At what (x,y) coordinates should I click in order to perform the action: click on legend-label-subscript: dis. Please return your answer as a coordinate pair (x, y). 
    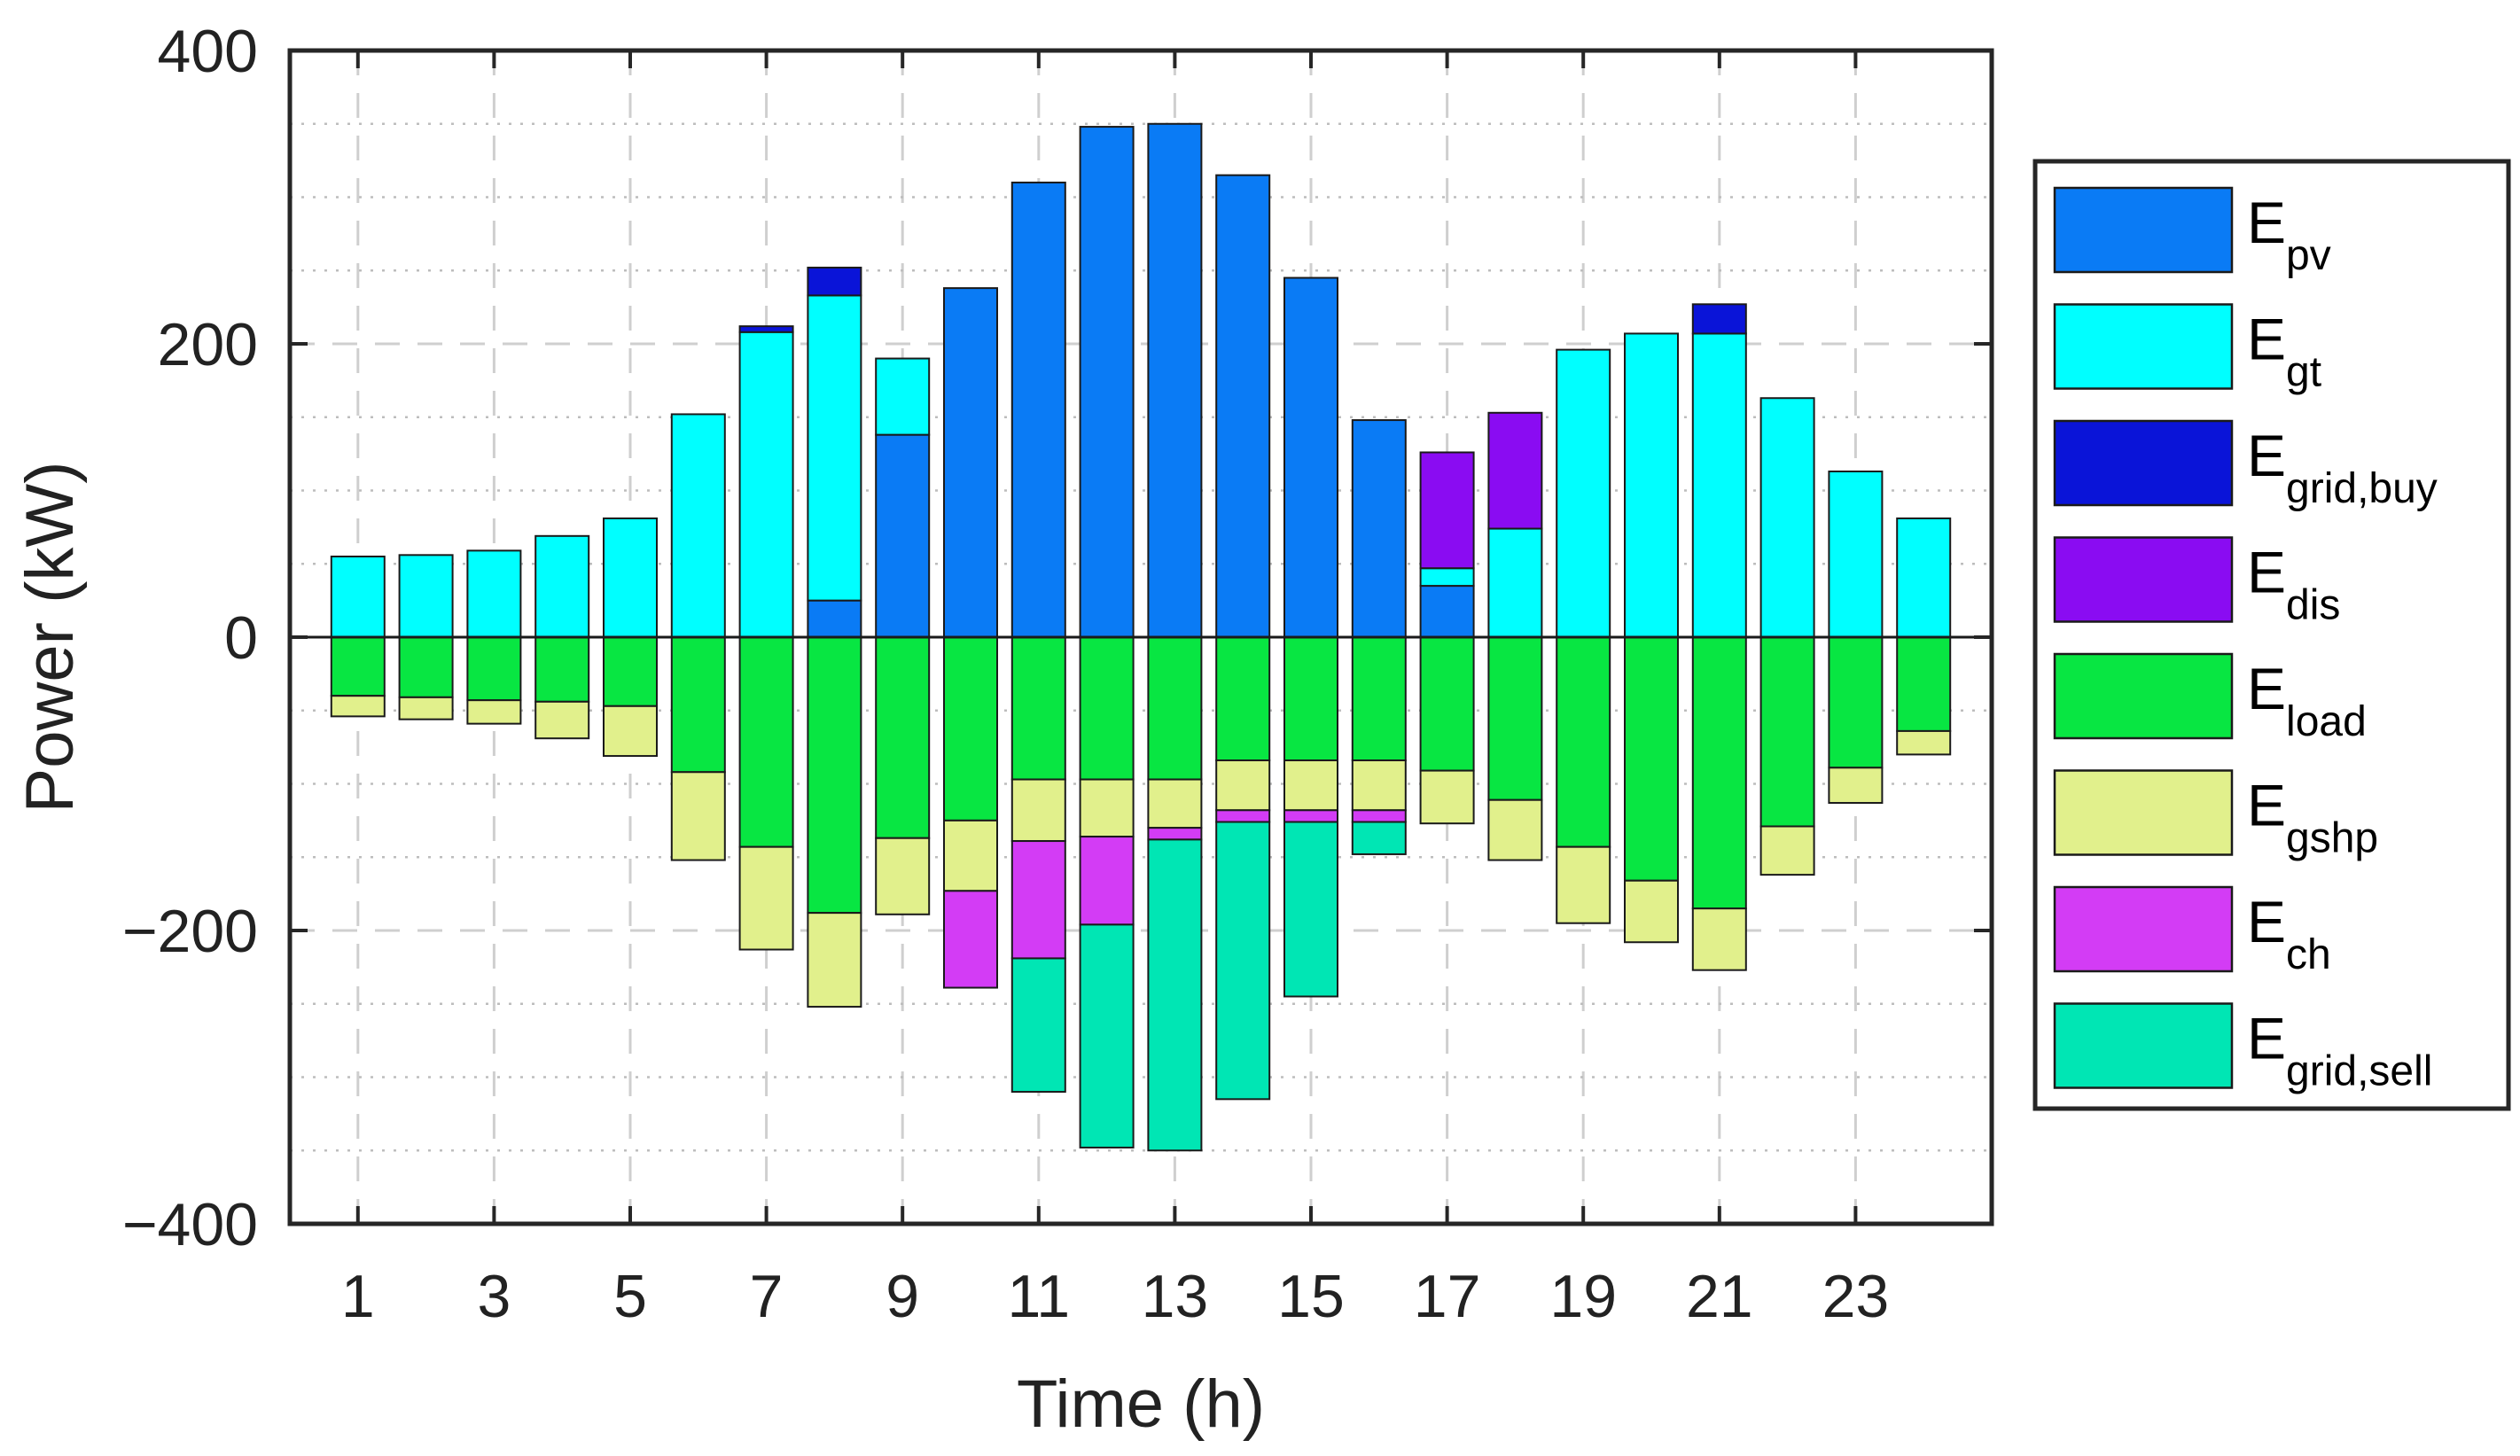
    Looking at the image, I should click on (2313, 605).